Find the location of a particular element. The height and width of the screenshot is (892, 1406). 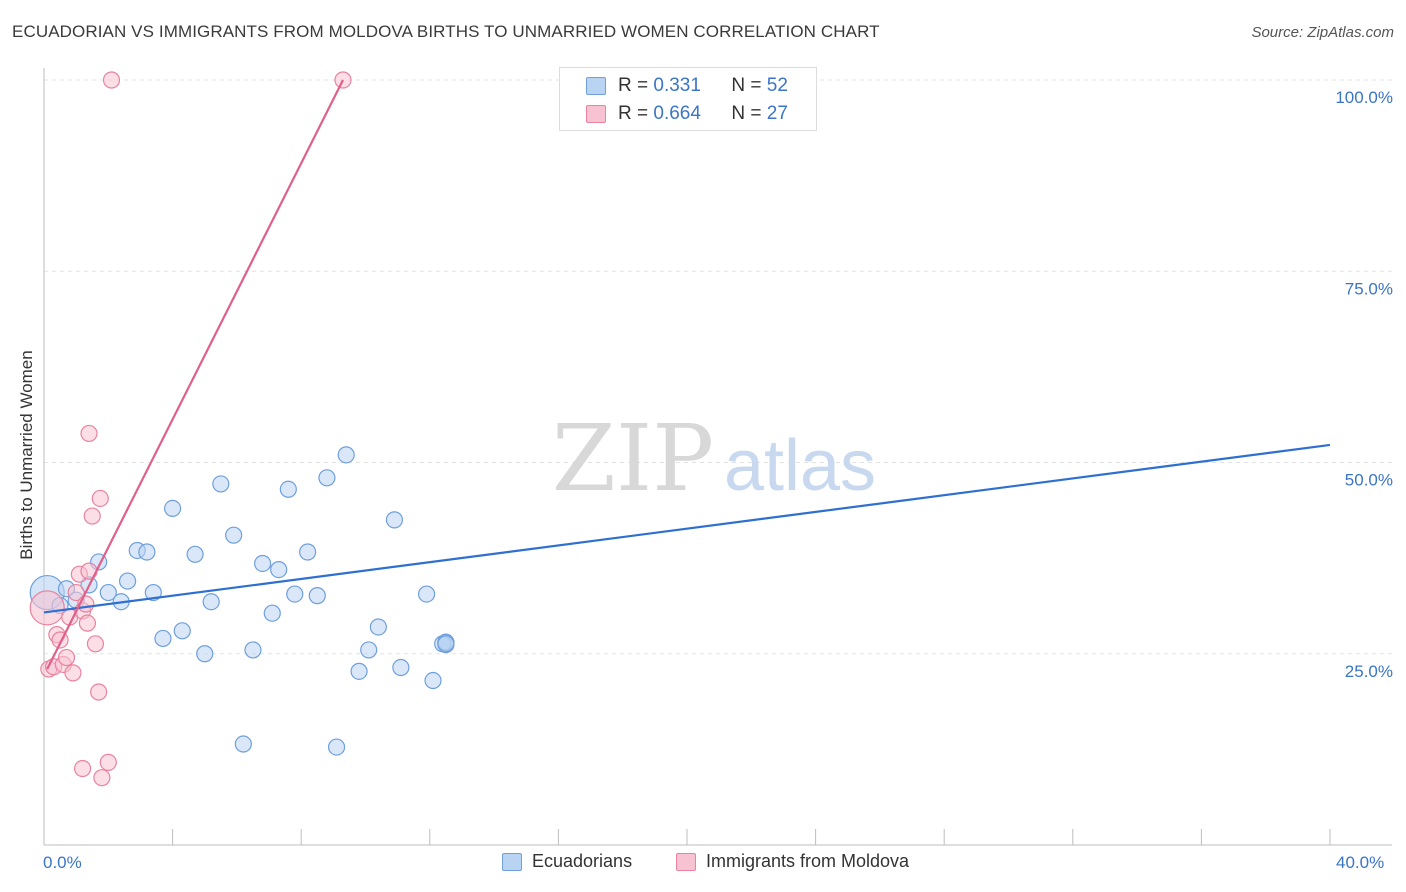

stats-row-ecuadorians: R = 0.331 N = 52 is located at coordinates (687, 86).